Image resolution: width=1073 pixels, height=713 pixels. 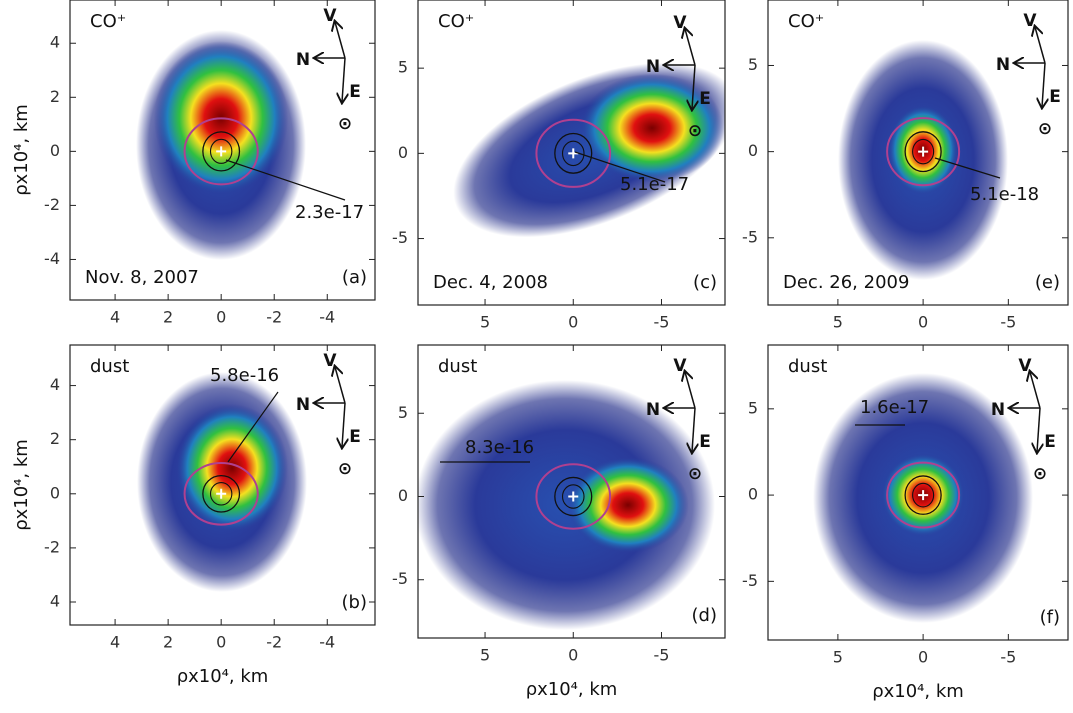 I want to click on contour-label: 5.1e-17, so click(x=654, y=184).